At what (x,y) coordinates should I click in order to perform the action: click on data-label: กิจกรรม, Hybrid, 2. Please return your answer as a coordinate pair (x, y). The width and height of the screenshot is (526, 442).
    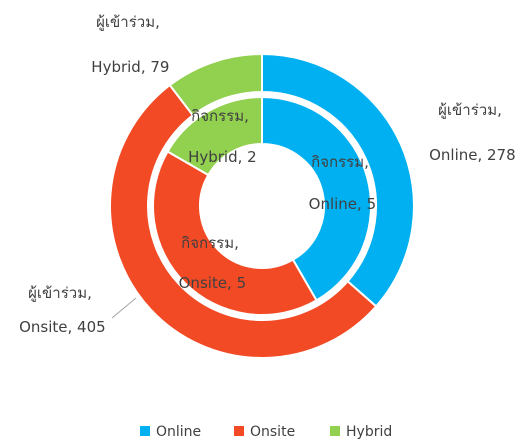
    Looking at the image, I should click on (219, 136).